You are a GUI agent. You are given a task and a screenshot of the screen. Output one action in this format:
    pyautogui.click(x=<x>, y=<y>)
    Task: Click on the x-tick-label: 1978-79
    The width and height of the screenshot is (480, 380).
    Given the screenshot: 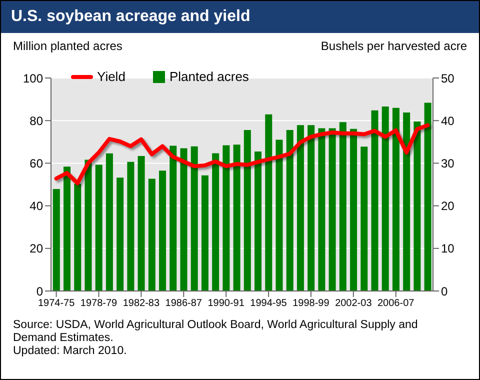 What is the action you would take?
    pyautogui.click(x=99, y=304)
    